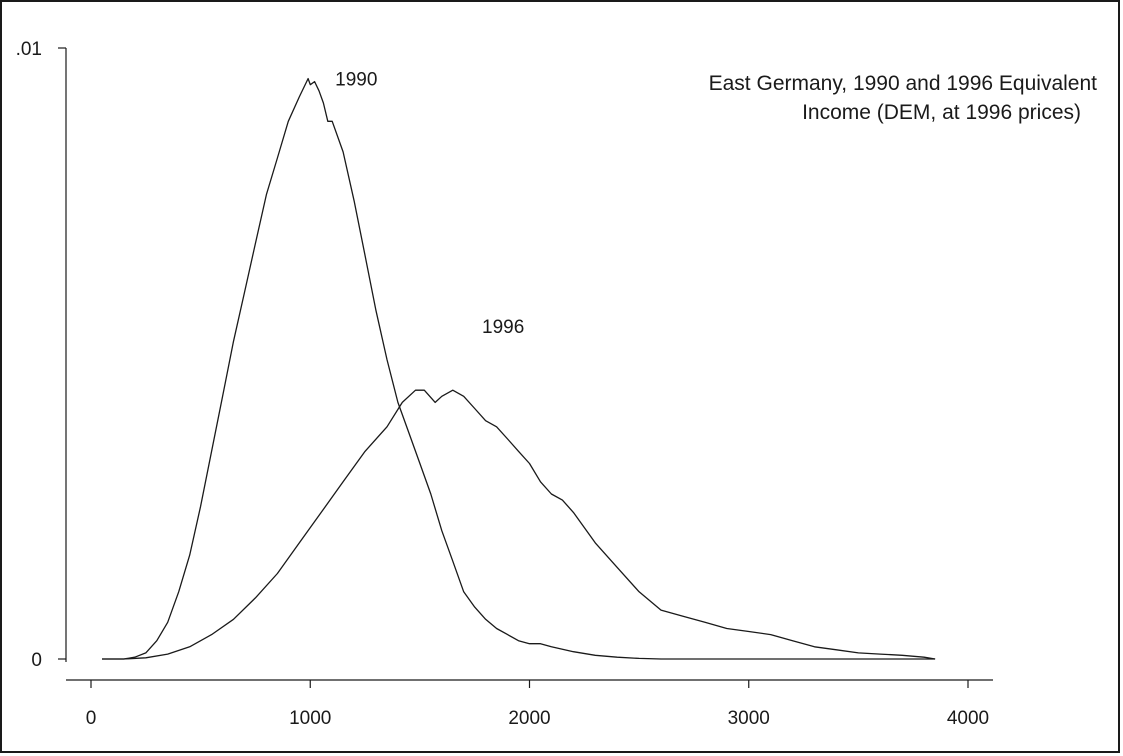 The width and height of the screenshot is (1123, 756). I want to click on chart-title-line-2: Income (DEM, at 1996 prices), so click(941, 112).